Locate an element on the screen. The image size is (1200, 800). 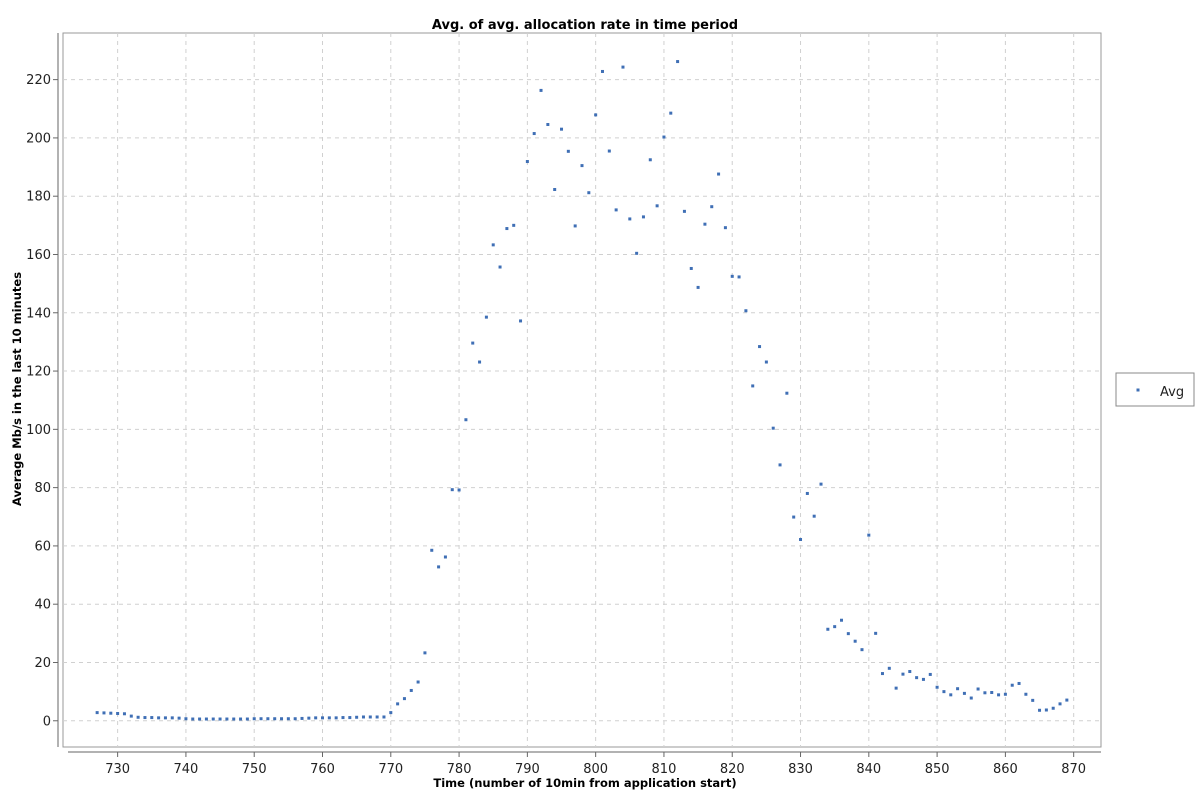
x-tick-label: 800 is located at coordinates (595, 769).